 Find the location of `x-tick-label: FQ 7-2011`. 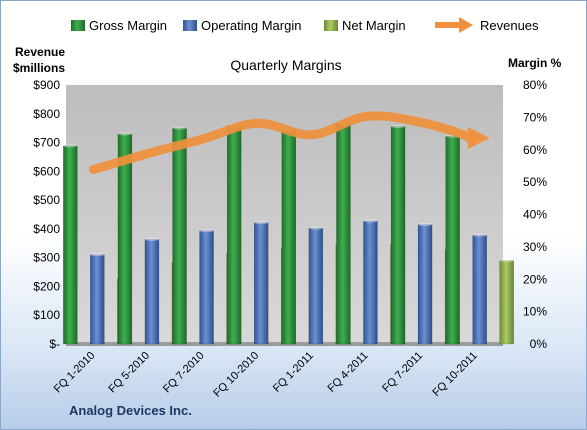

x-tick-label: FQ 7-2011 is located at coordinates (402, 372).